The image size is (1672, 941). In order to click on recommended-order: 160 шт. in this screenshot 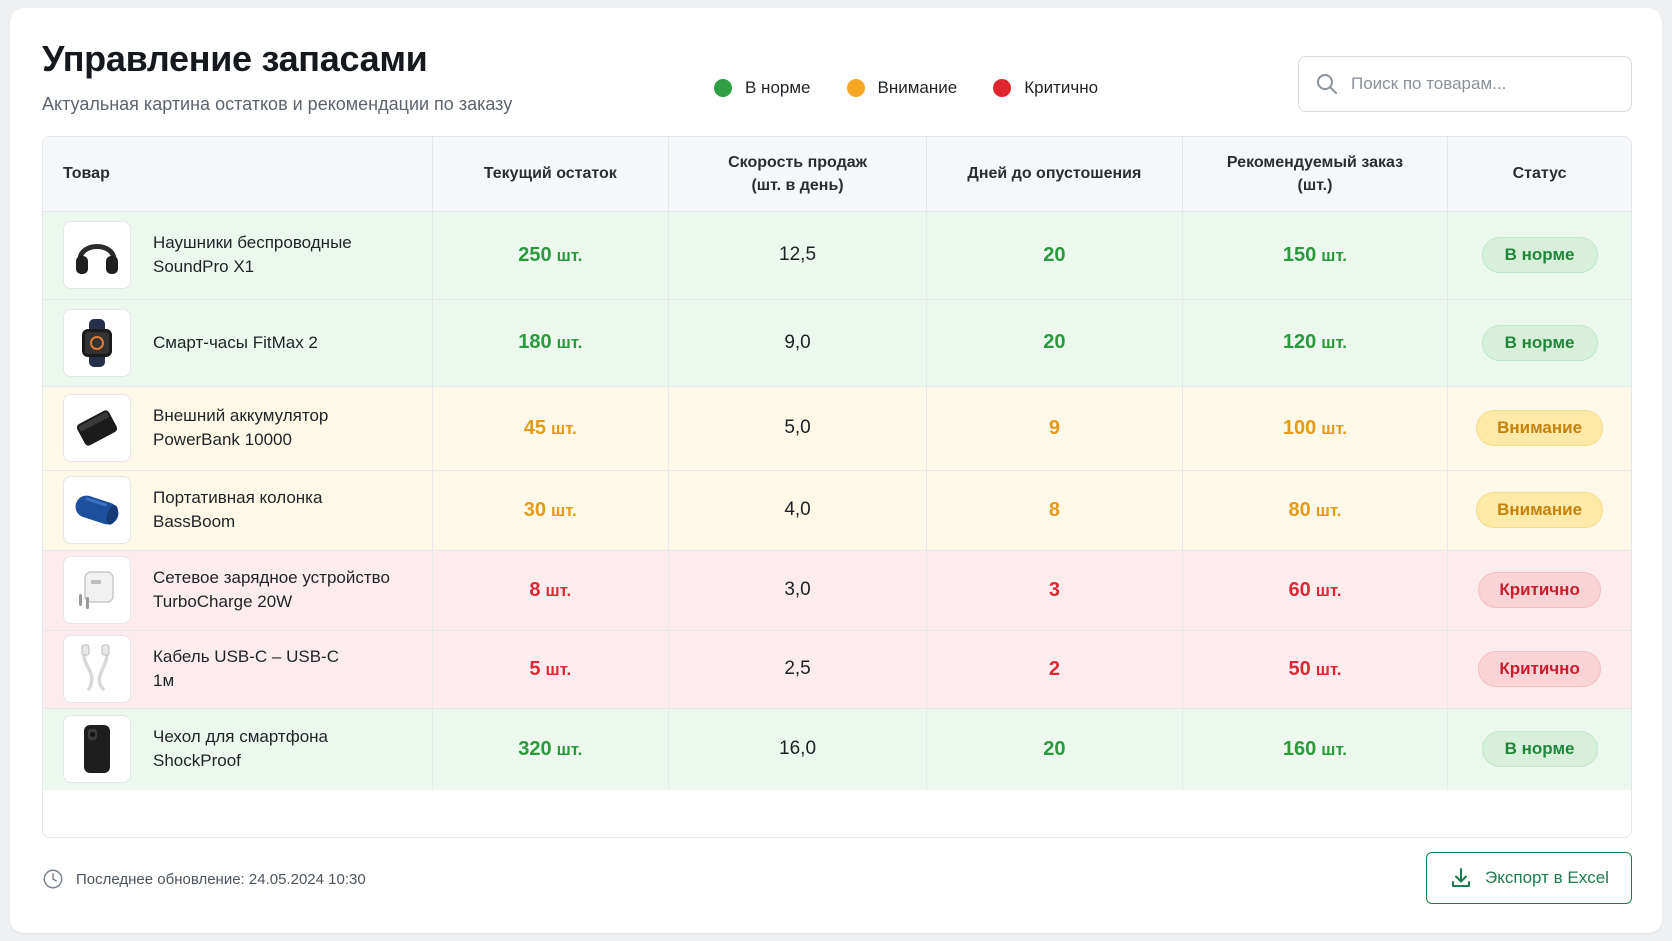, I will do `click(1315, 748)`.